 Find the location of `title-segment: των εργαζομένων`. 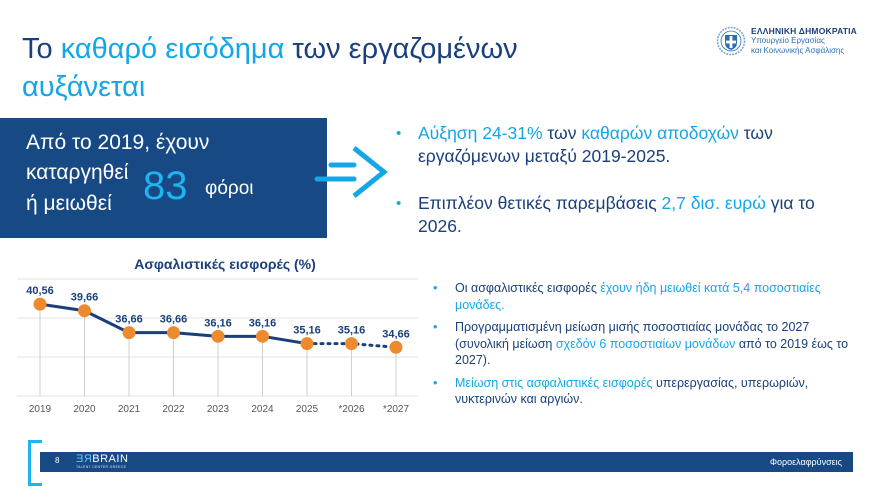

title-segment: των εργαζομένων is located at coordinates (401, 49).